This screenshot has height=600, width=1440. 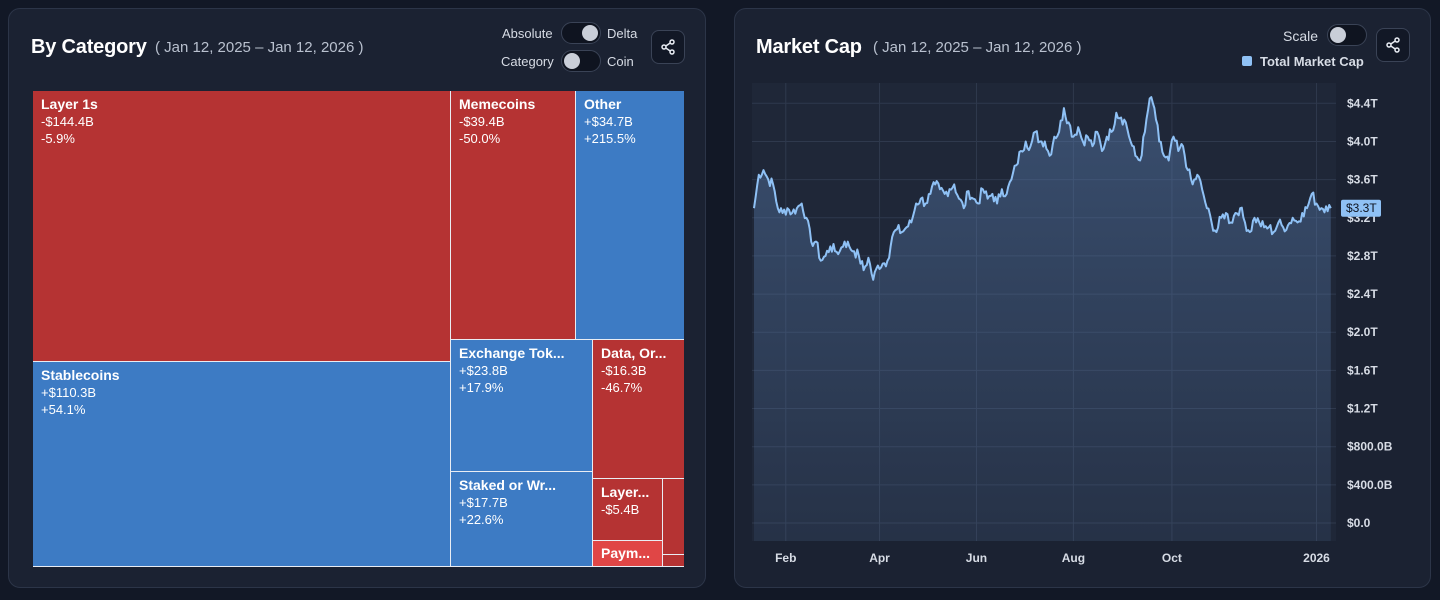 I want to click on legend-total-market-cap: Total Market Cap, so click(x=1312, y=61).